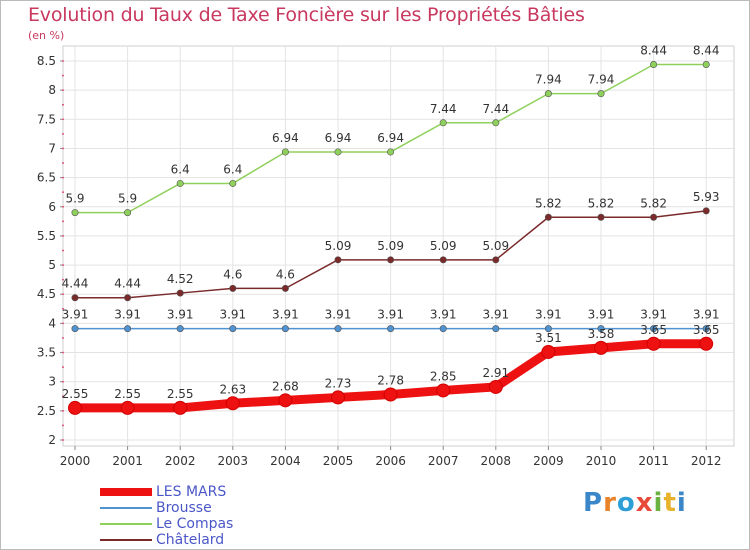 The height and width of the screenshot is (550, 750). Describe the element at coordinates (338, 461) in the screenshot. I see `x-tick-label: 2005` at that location.